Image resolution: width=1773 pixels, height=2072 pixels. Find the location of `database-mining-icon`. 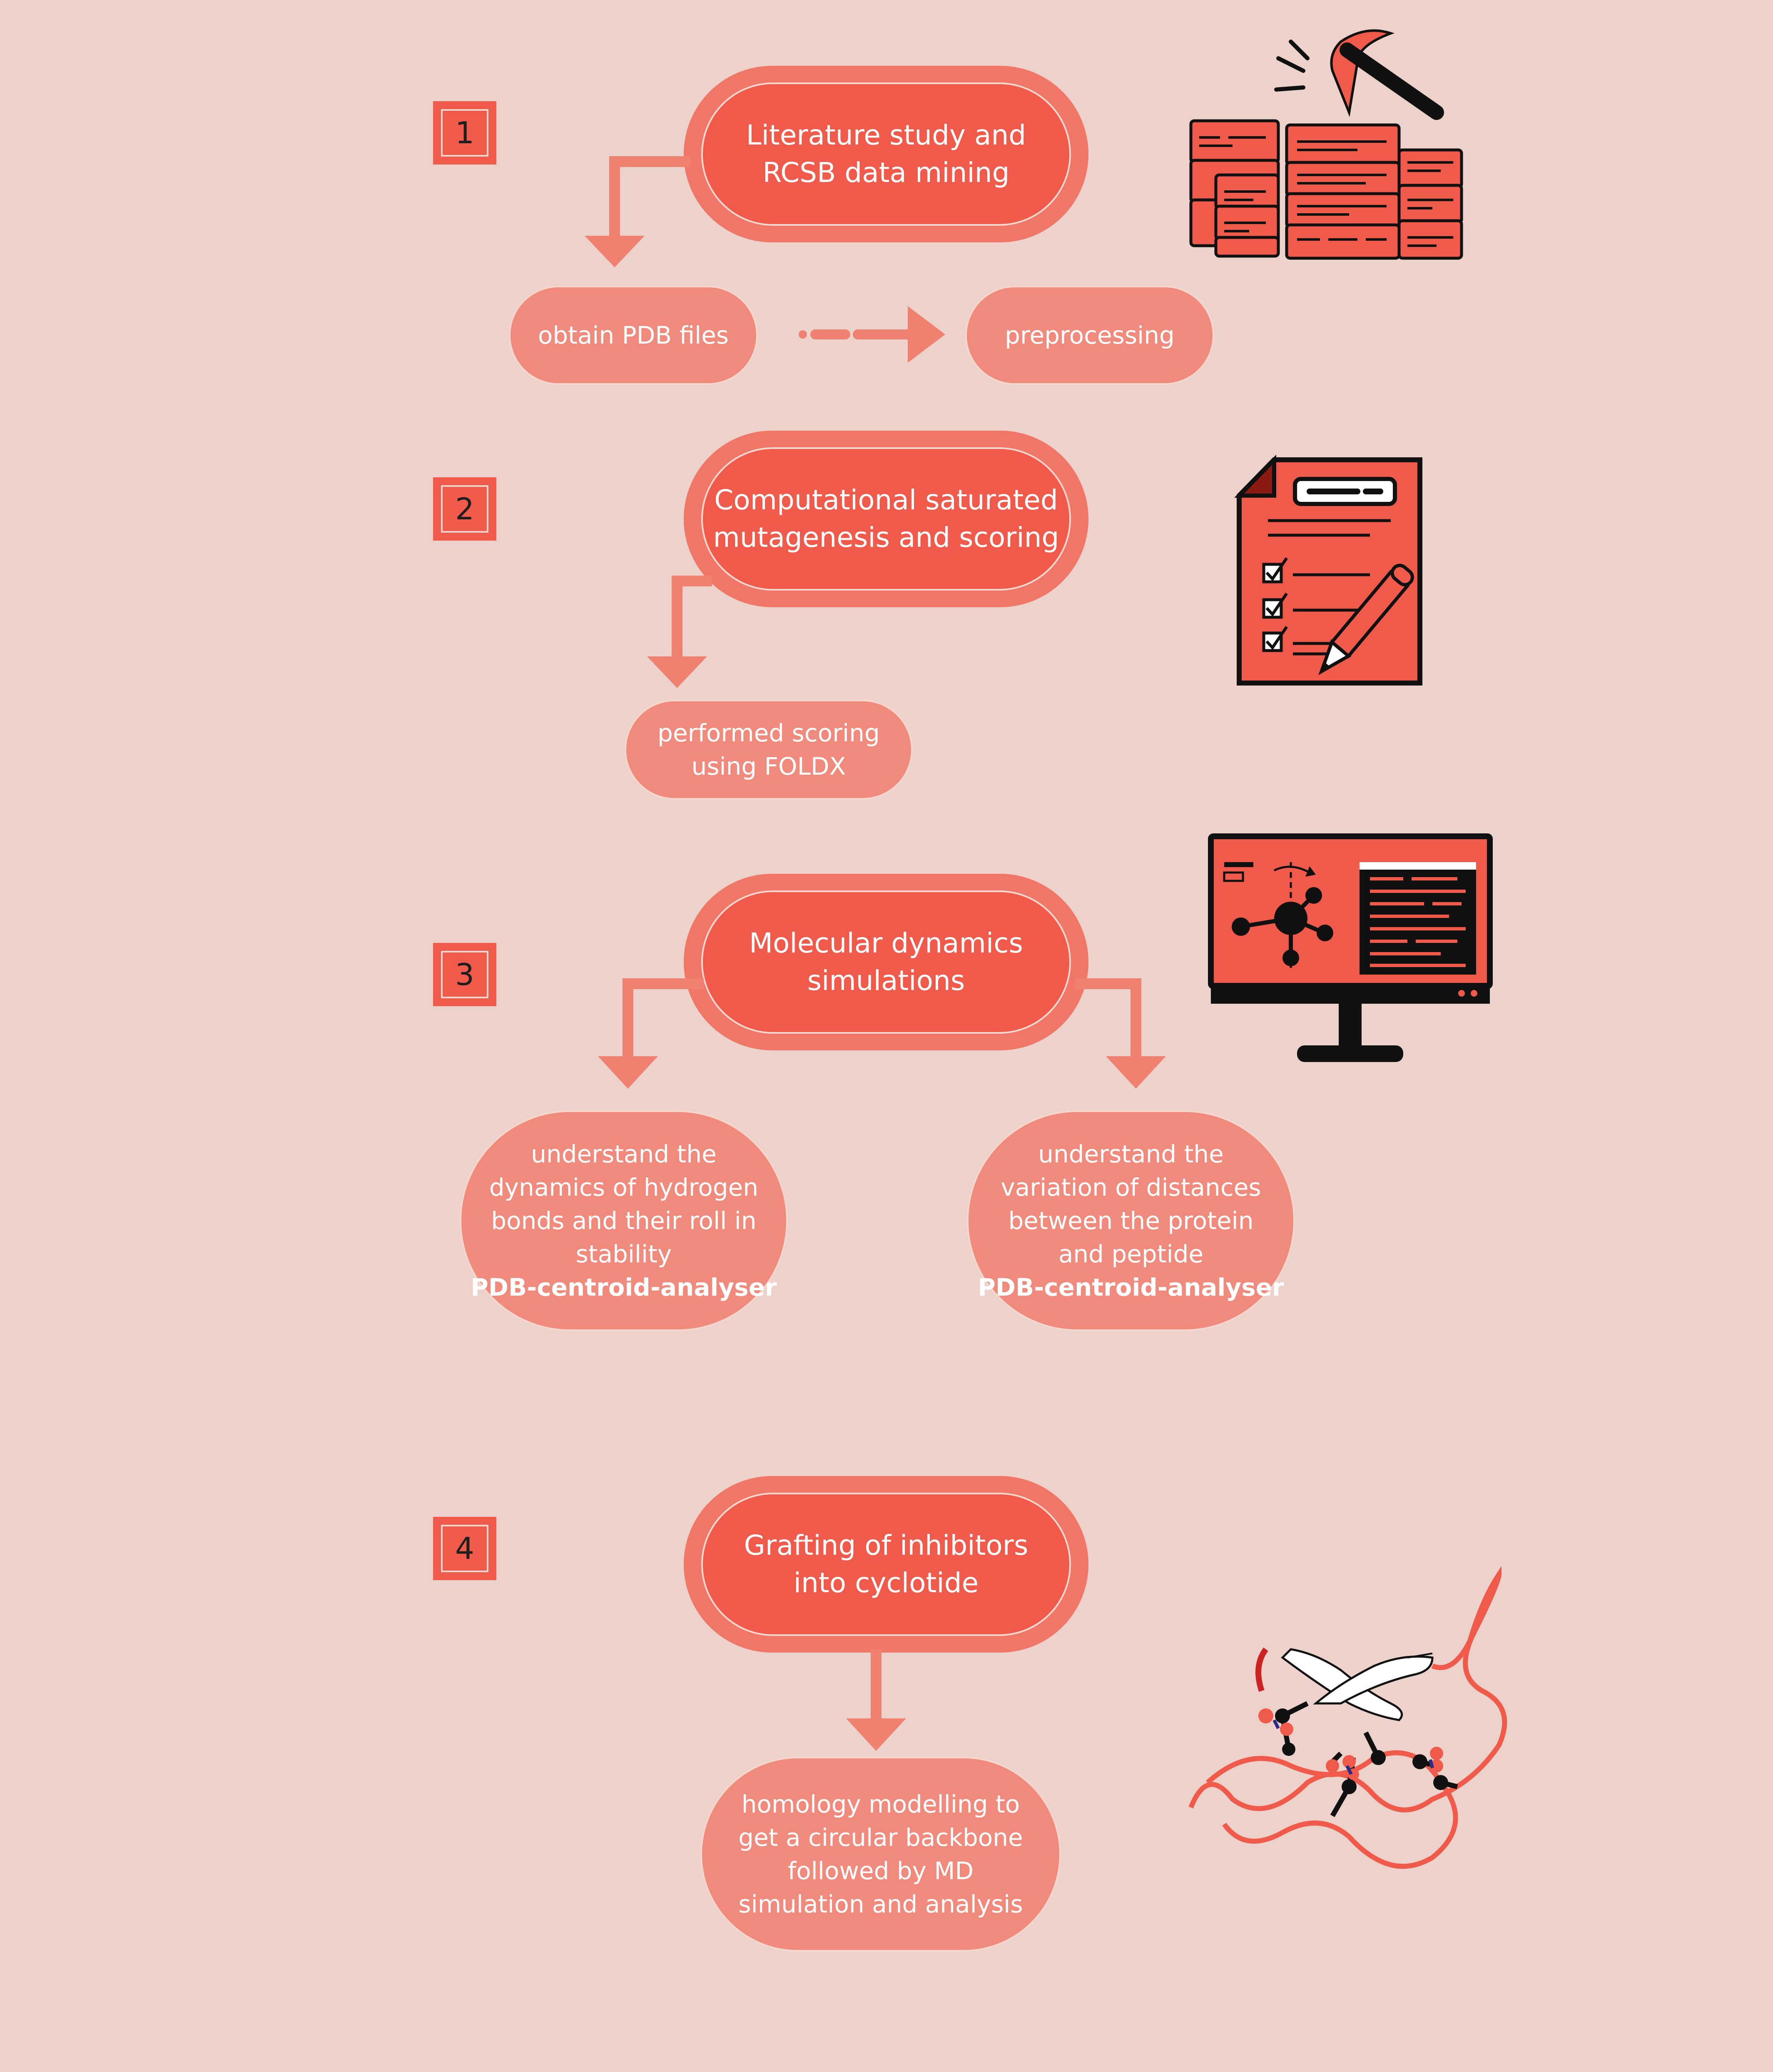

database-mining-icon is located at coordinates (1326, 144).